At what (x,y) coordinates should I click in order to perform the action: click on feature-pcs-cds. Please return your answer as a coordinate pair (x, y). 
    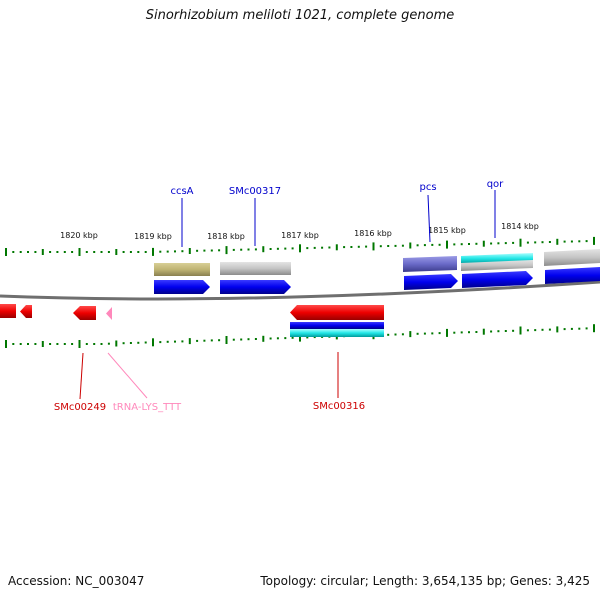
    Looking at the image, I should click on (431, 282).